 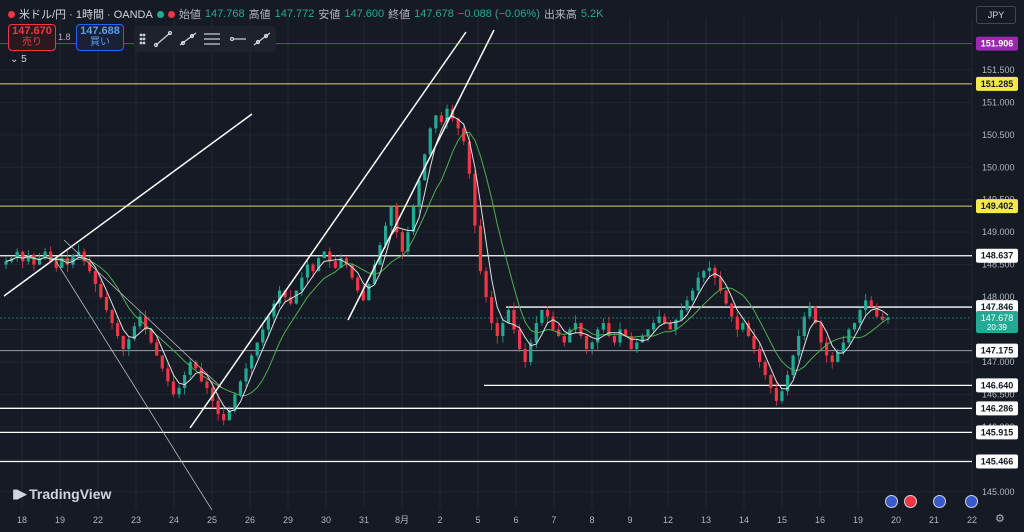 I want to click on fib-tool-icon, so click(x=212, y=39).